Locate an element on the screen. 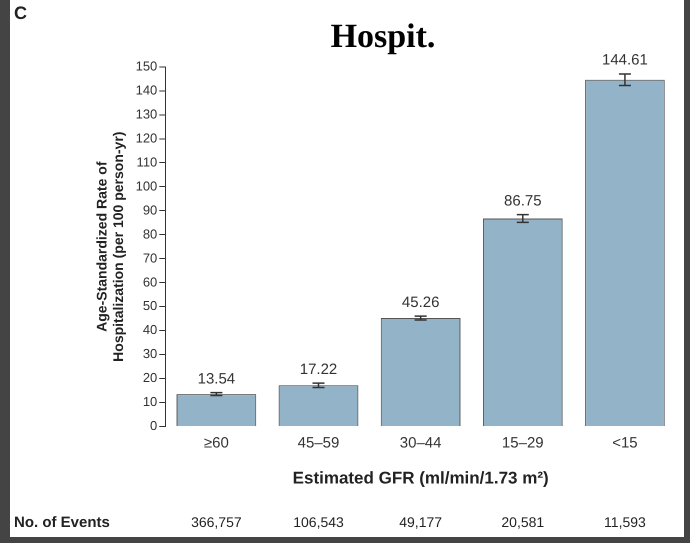  y-tick-label: 140 is located at coordinates (147, 90).